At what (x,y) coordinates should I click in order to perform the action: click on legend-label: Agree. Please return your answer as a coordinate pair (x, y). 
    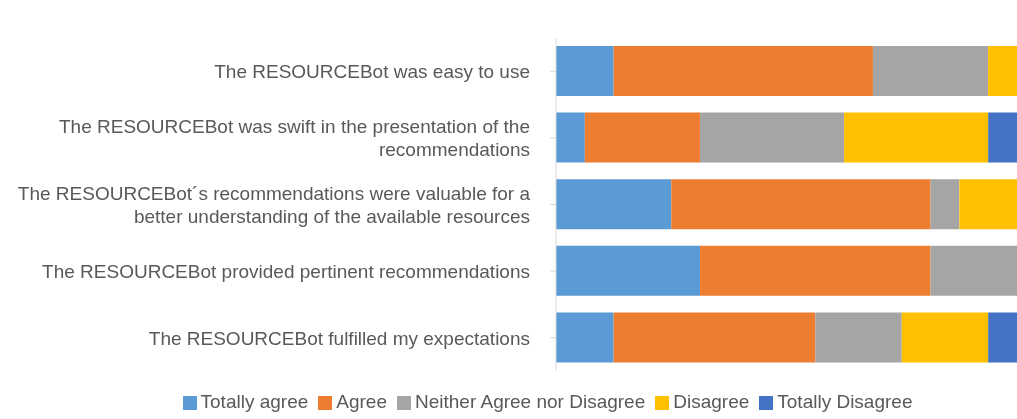
    Looking at the image, I should click on (361, 401).